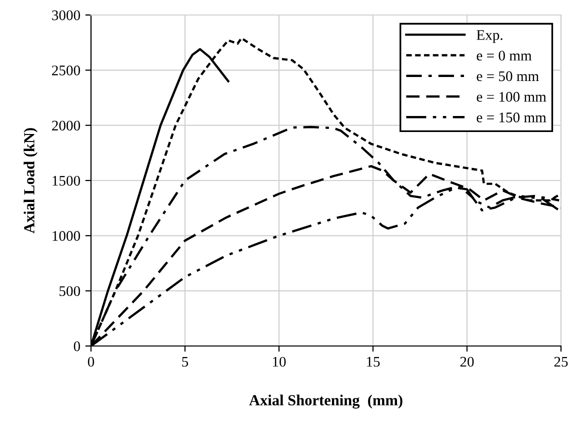 The width and height of the screenshot is (576, 423). What do you see at coordinates (373, 361) in the screenshot?
I see `x-tick-label: 15` at bounding box center [373, 361].